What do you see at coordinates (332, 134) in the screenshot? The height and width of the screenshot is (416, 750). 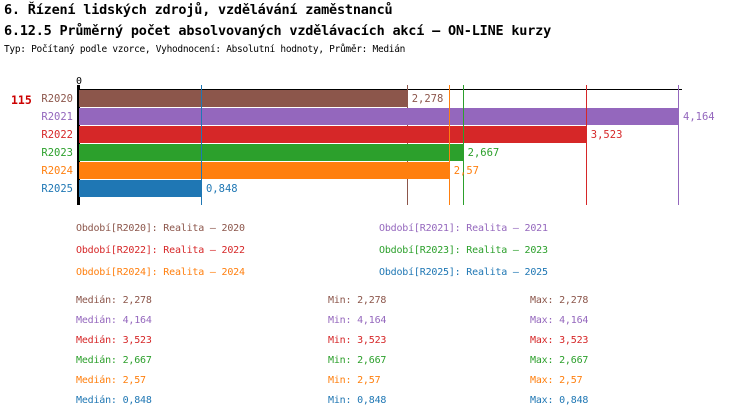 I see `bar-r2022` at bounding box center [332, 134].